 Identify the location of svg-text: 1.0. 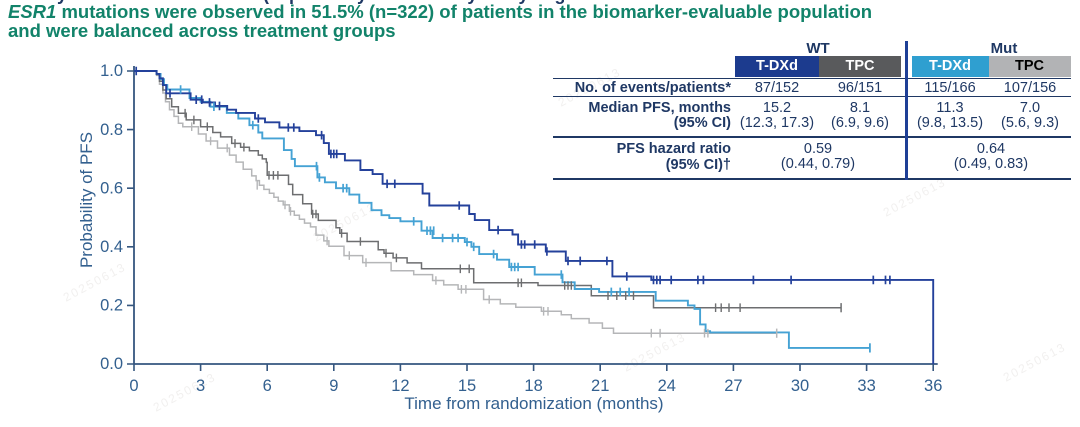
(111, 71).